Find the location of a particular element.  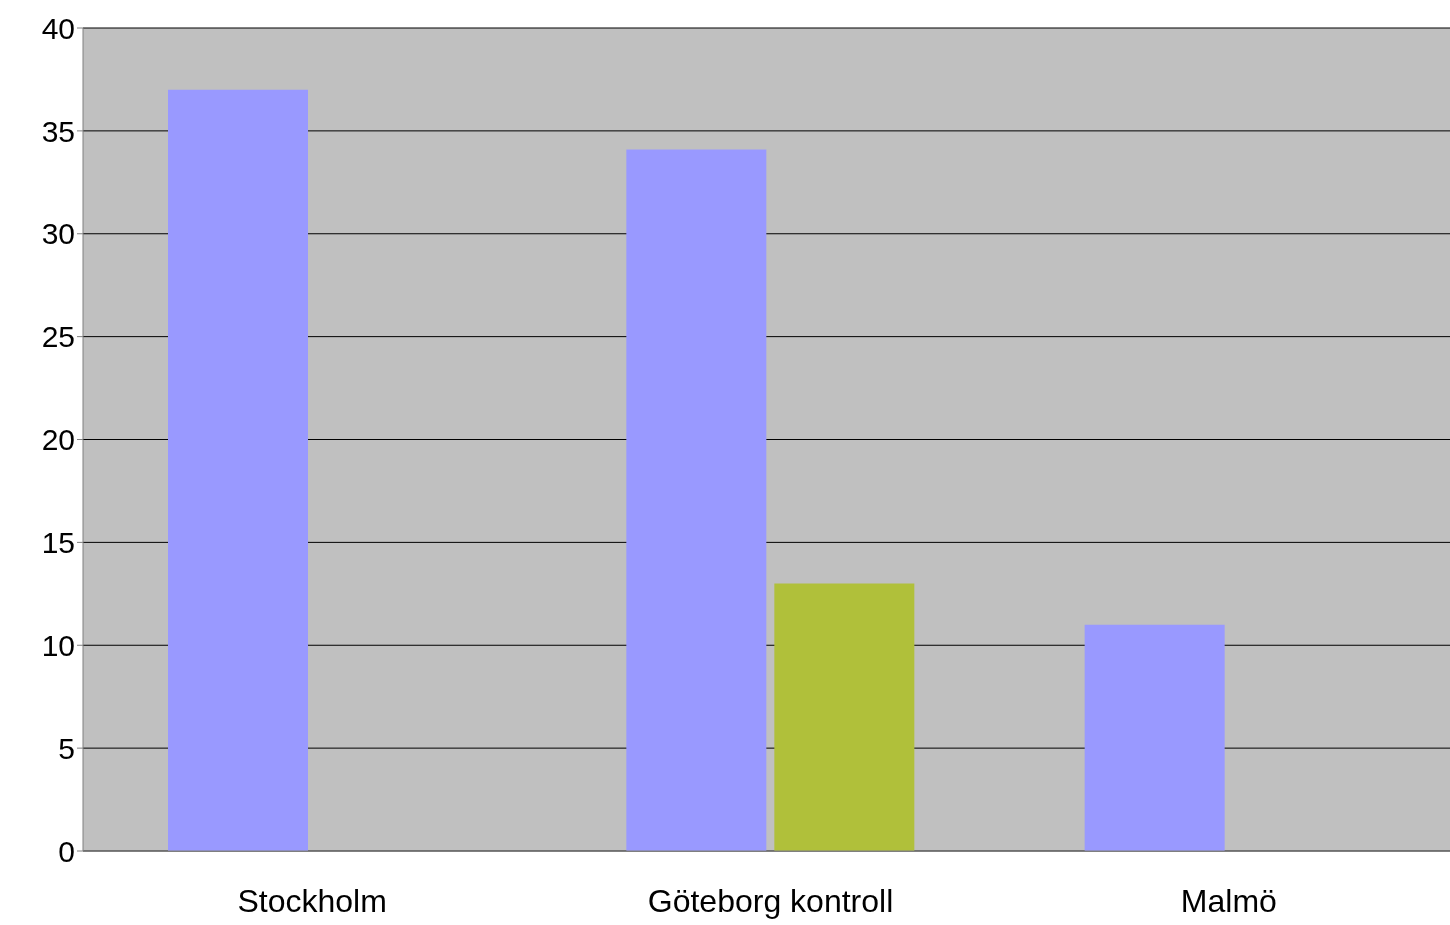

x-tick-label: Göteborg kontroll is located at coordinates (770, 900).